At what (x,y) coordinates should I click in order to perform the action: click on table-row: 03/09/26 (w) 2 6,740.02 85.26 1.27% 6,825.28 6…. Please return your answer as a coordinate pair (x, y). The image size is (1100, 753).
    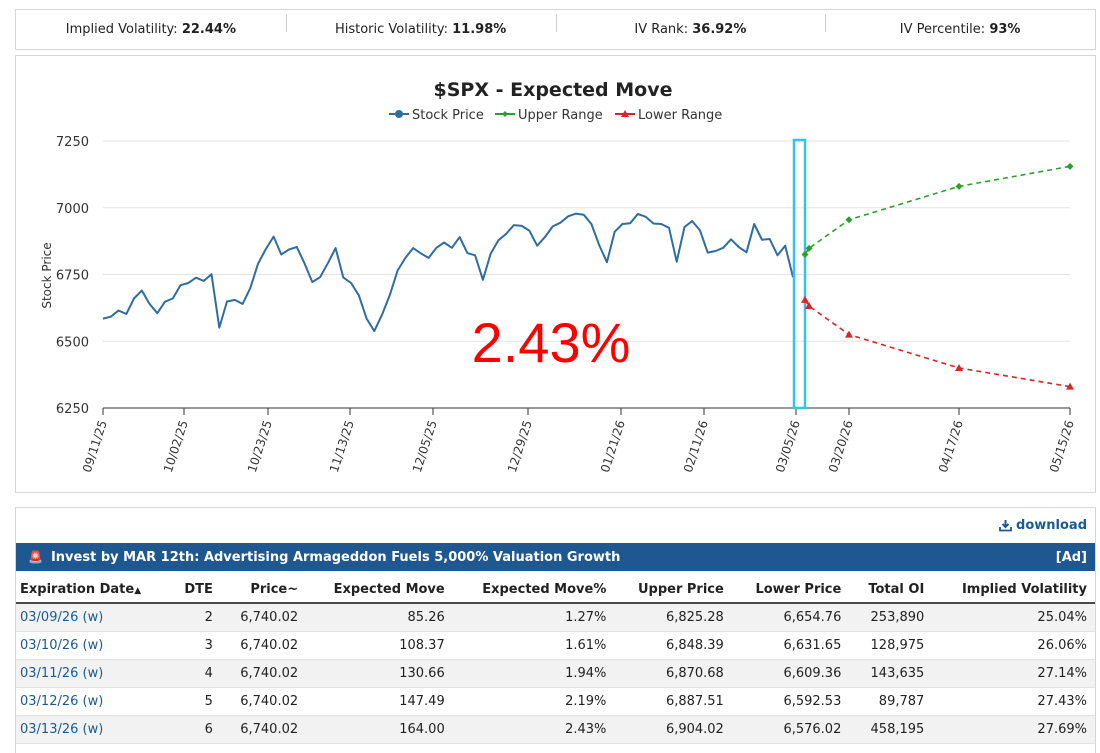
    Looking at the image, I should click on (555, 617).